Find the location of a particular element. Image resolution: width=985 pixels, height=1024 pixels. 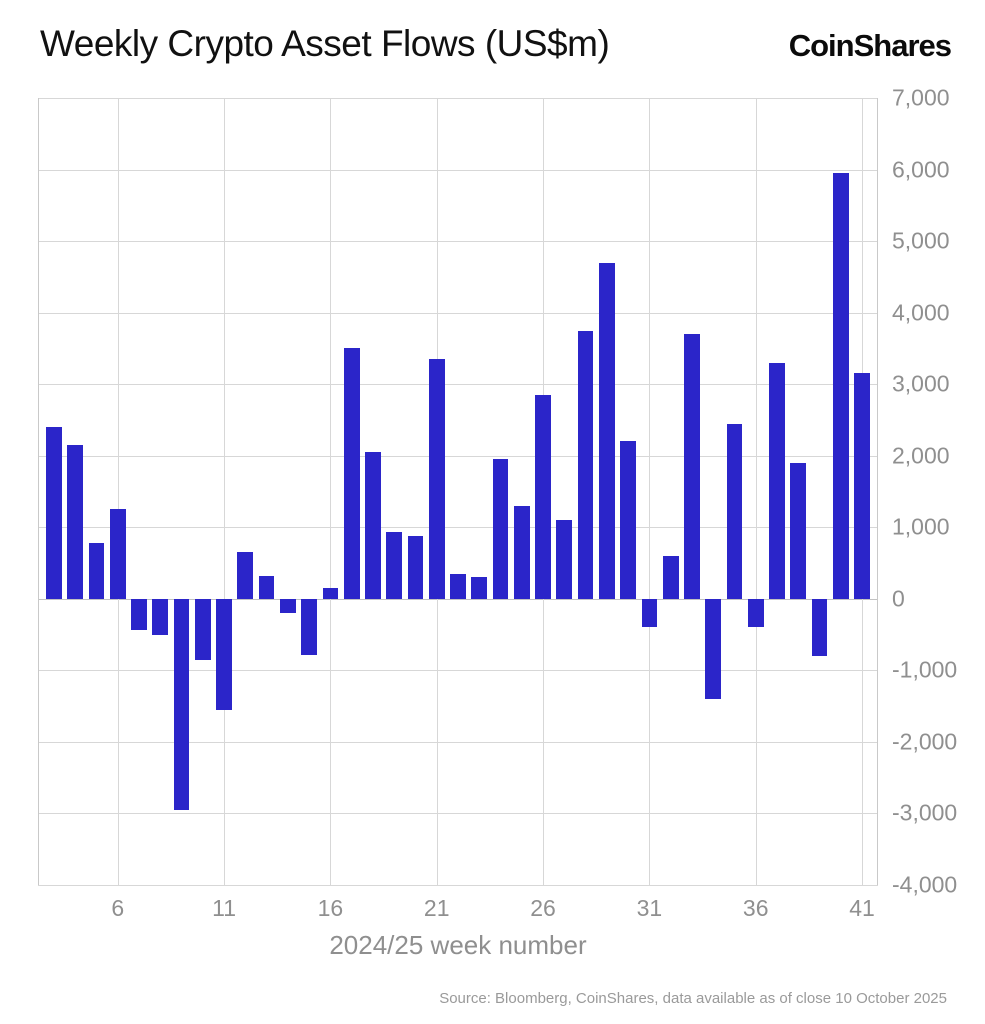

x-axis-title: 2024/25 week number is located at coordinates (458, 945).